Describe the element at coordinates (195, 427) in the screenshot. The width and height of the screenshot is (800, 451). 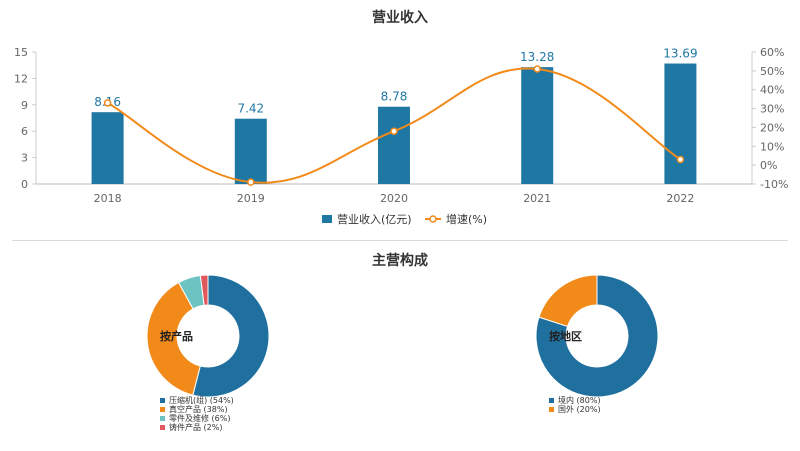
I see `product-pie-legend-label: 铸件产品 (2%)` at that location.